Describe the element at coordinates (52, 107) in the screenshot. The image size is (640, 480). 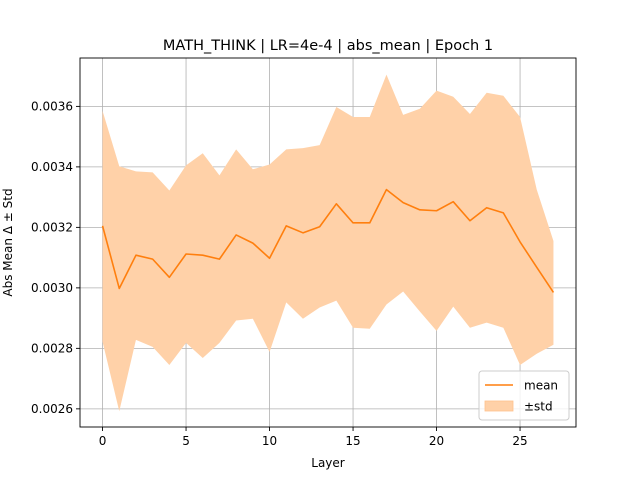
I see `y-tick-label: 0.0036` at that location.